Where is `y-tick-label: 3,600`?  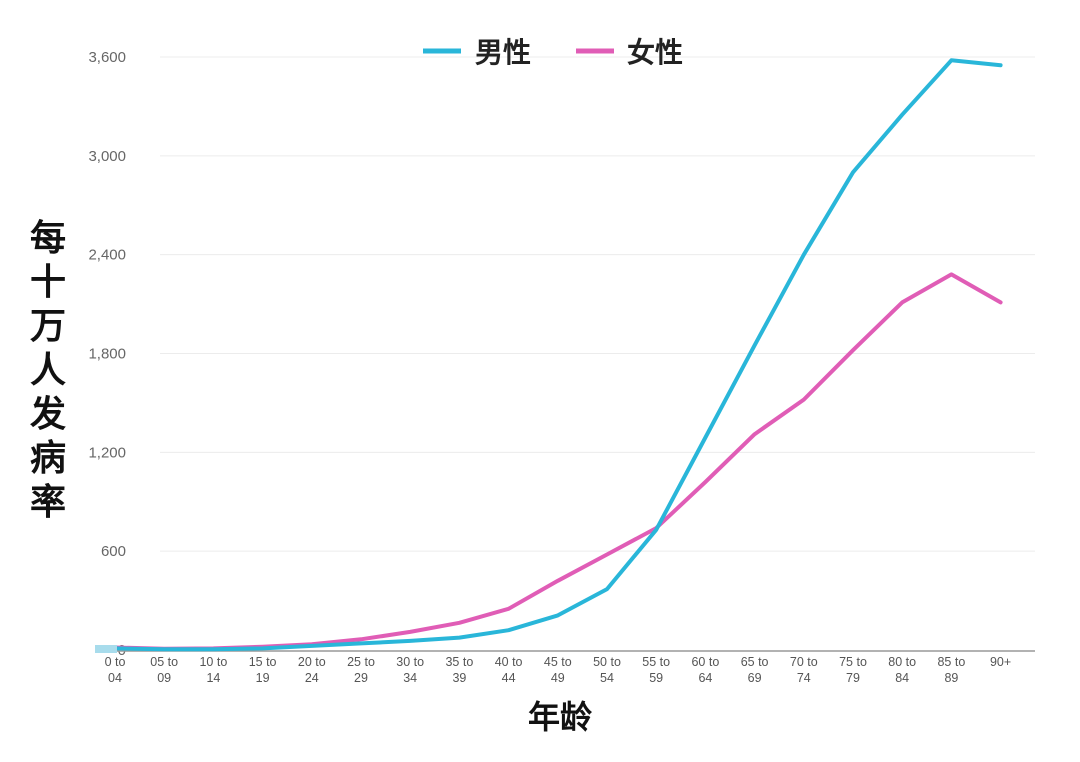 y-tick-label: 3,600 is located at coordinates (107, 57).